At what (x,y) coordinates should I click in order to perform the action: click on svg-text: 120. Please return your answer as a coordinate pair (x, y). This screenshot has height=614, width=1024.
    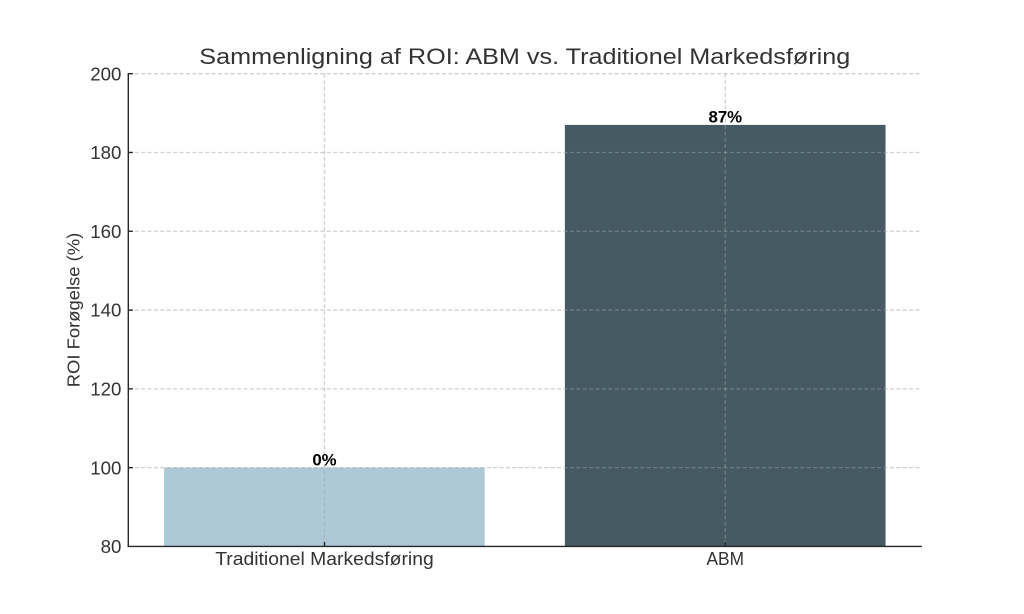
    Looking at the image, I should click on (105, 389).